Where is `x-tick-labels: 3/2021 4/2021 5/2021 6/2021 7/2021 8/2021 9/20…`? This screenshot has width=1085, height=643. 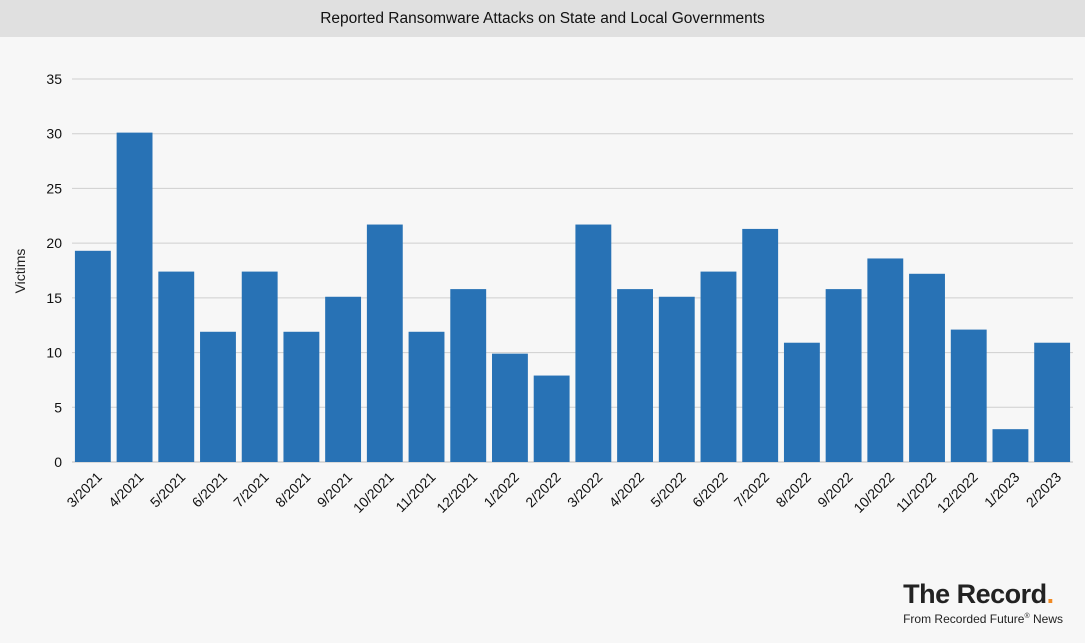
x-tick-labels: 3/2021 4/2021 5/2021 6/2021 7/2021 8/2021 9/20… is located at coordinates (563, 492).